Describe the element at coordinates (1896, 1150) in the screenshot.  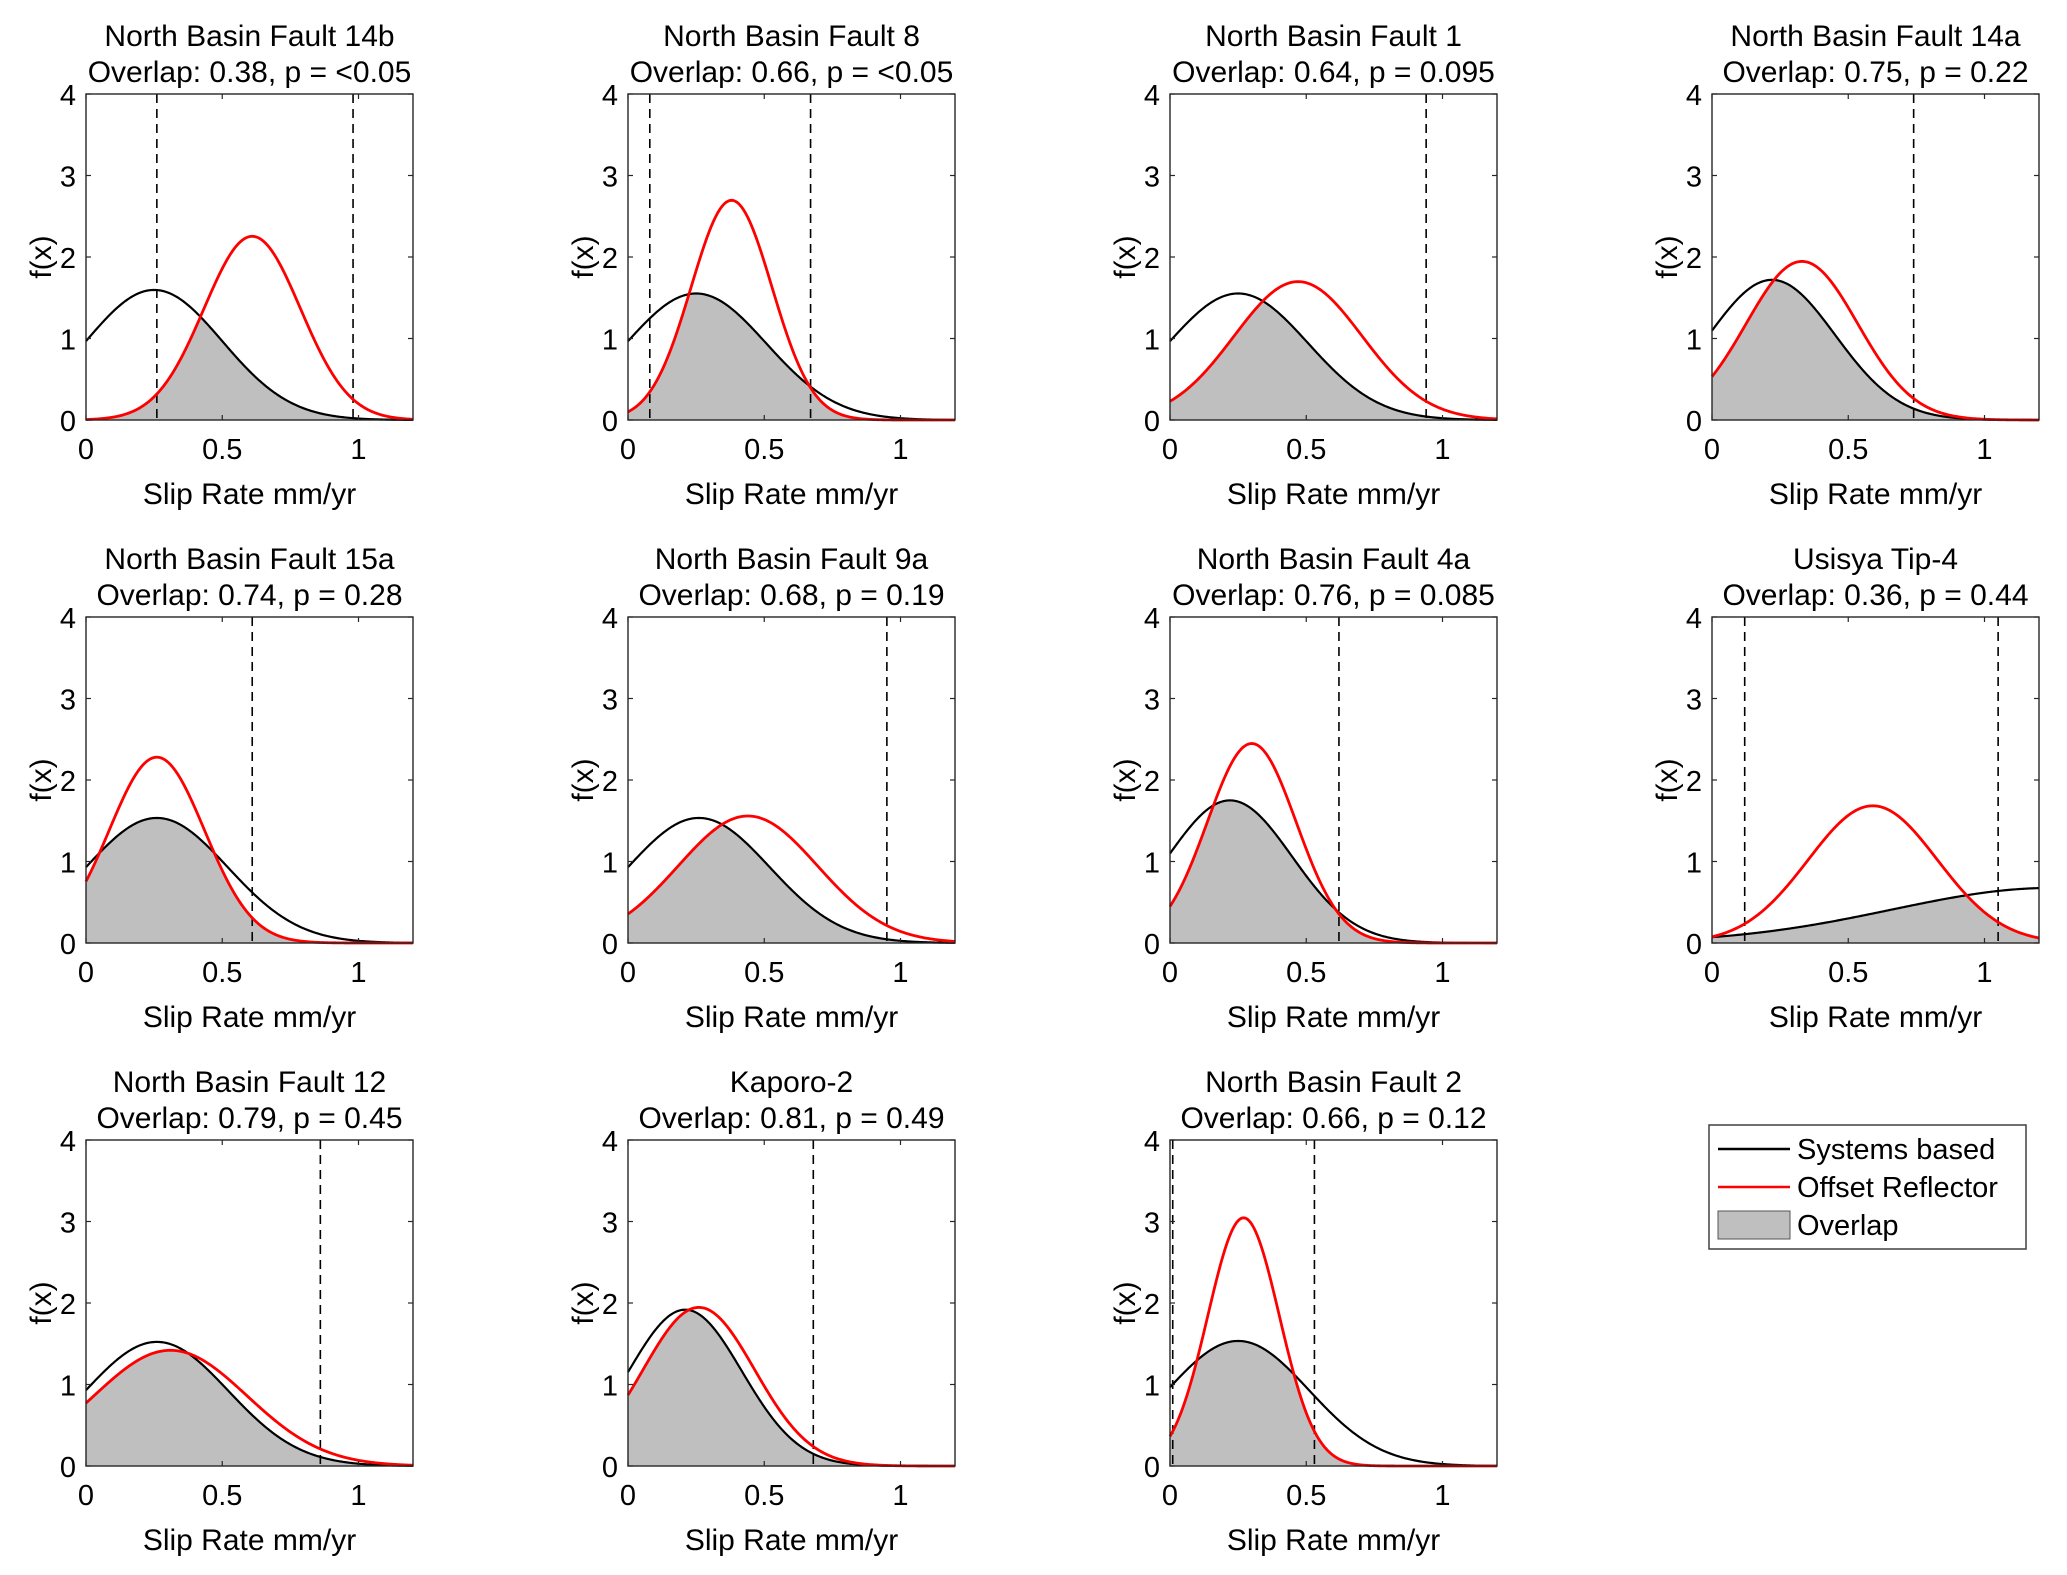
I see `legend-label-systems-based: Systems based` at that location.